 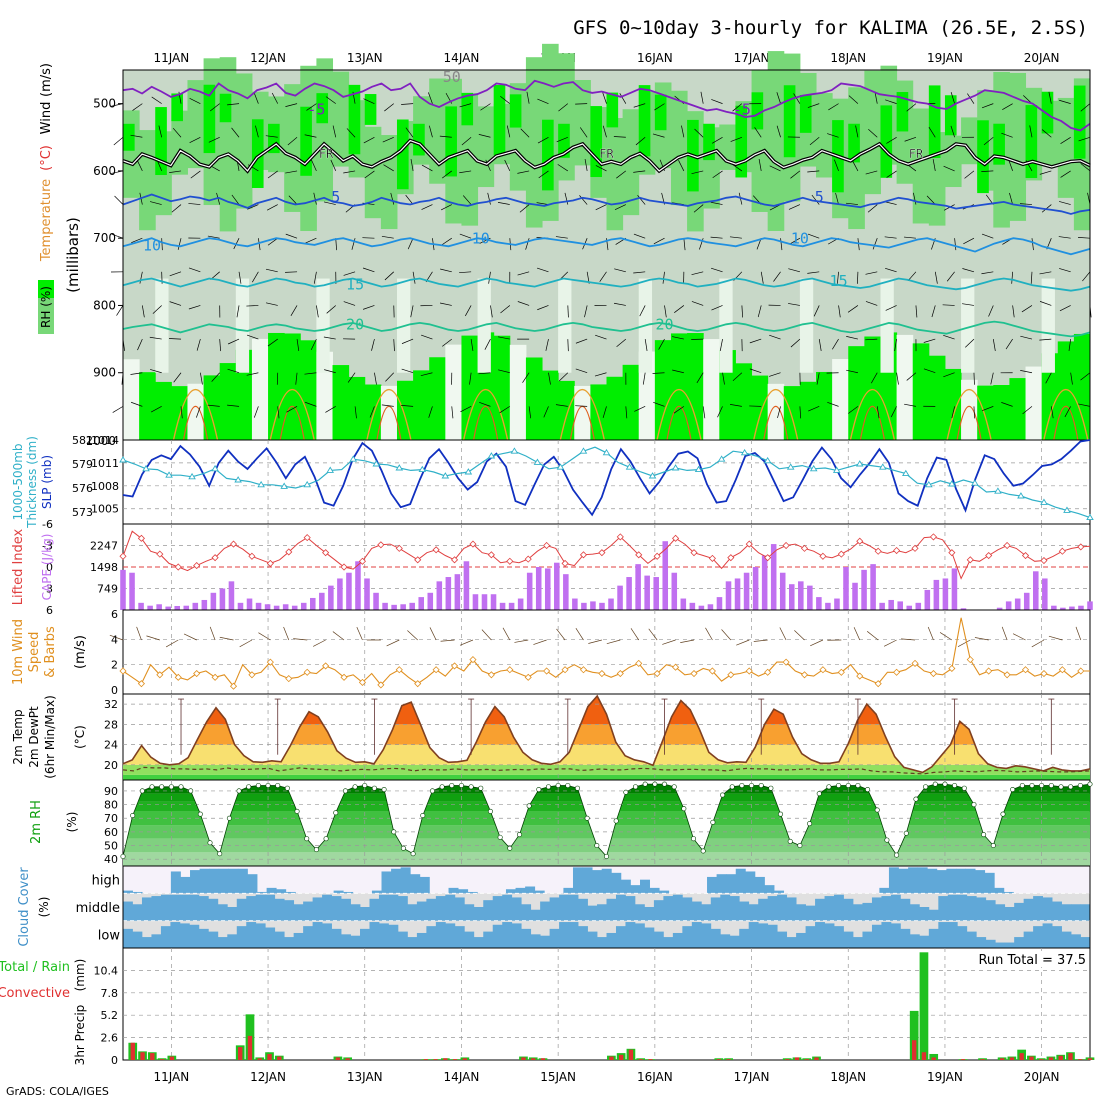 I want to click on y-tick-label: 600, so click(x=104, y=171).